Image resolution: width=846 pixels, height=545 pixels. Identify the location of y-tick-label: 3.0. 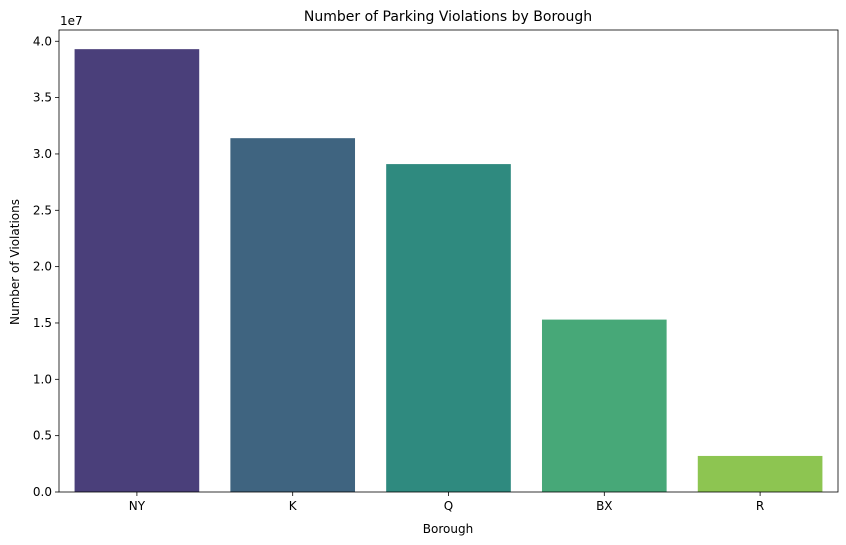
(42, 154).